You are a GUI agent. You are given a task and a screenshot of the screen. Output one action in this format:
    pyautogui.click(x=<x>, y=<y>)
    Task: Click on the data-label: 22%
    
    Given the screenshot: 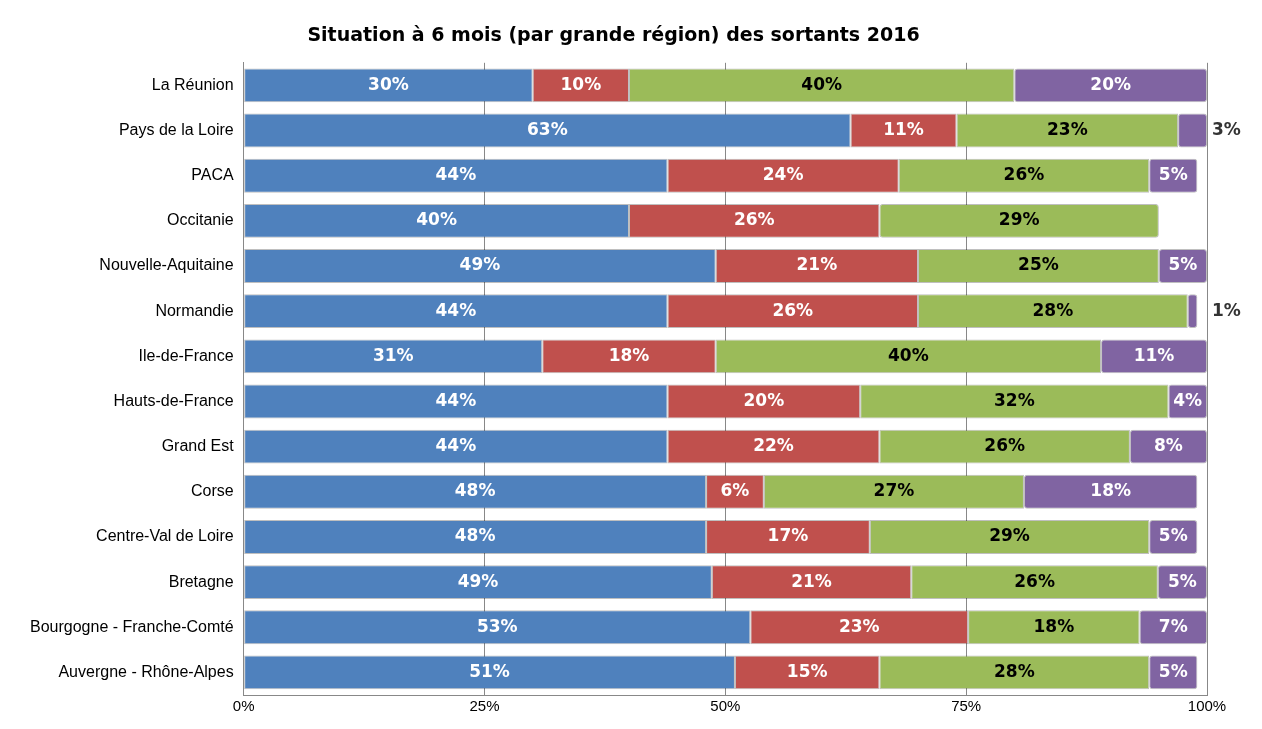 What is the action you would take?
    pyautogui.click(x=773, y=445)
    